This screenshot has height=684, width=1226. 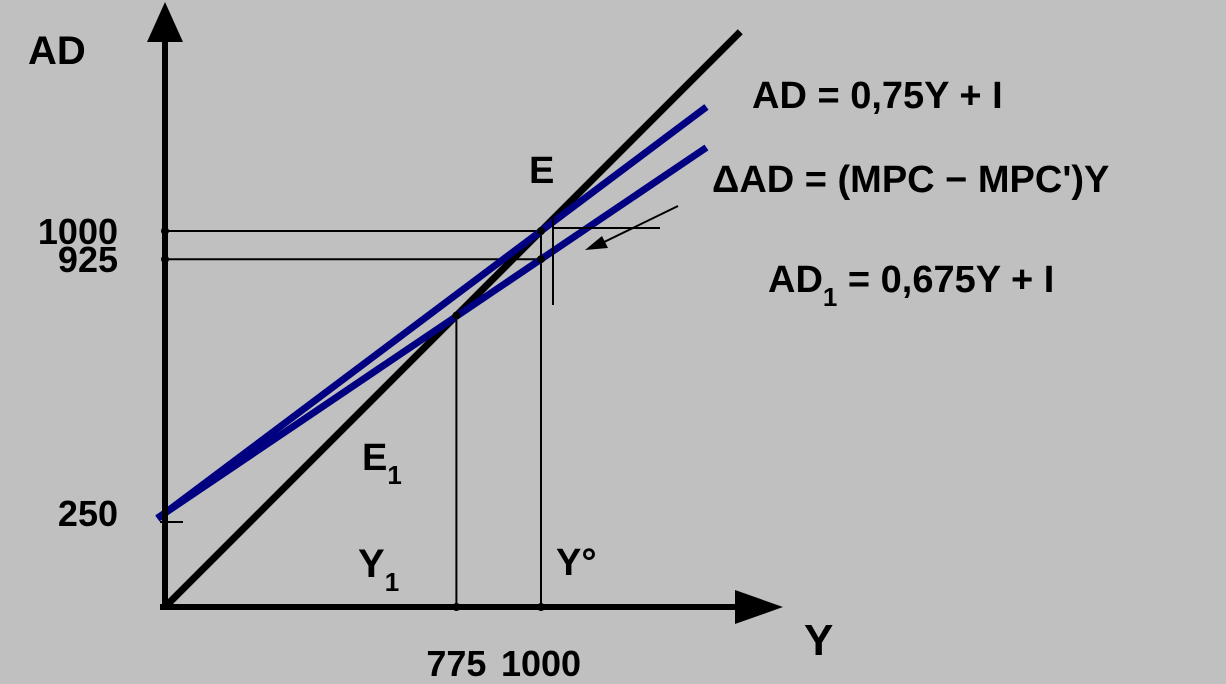 I want to click on y-axis-arrow, so click(x=165, y=22).